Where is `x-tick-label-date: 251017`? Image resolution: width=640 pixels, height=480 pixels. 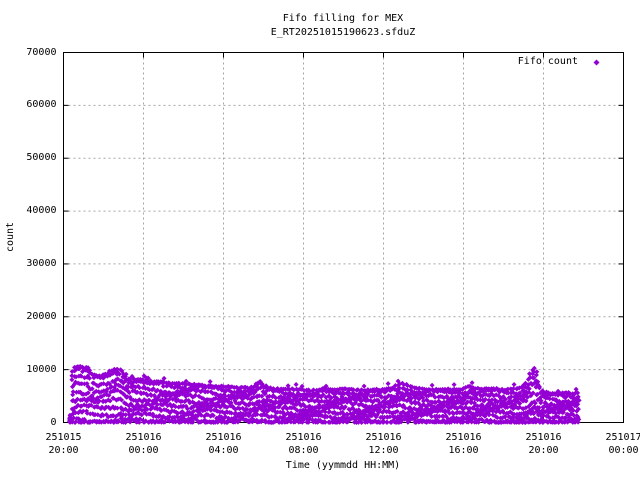 x-tick-label-date: 251017 is located at coordinates (622, 437).